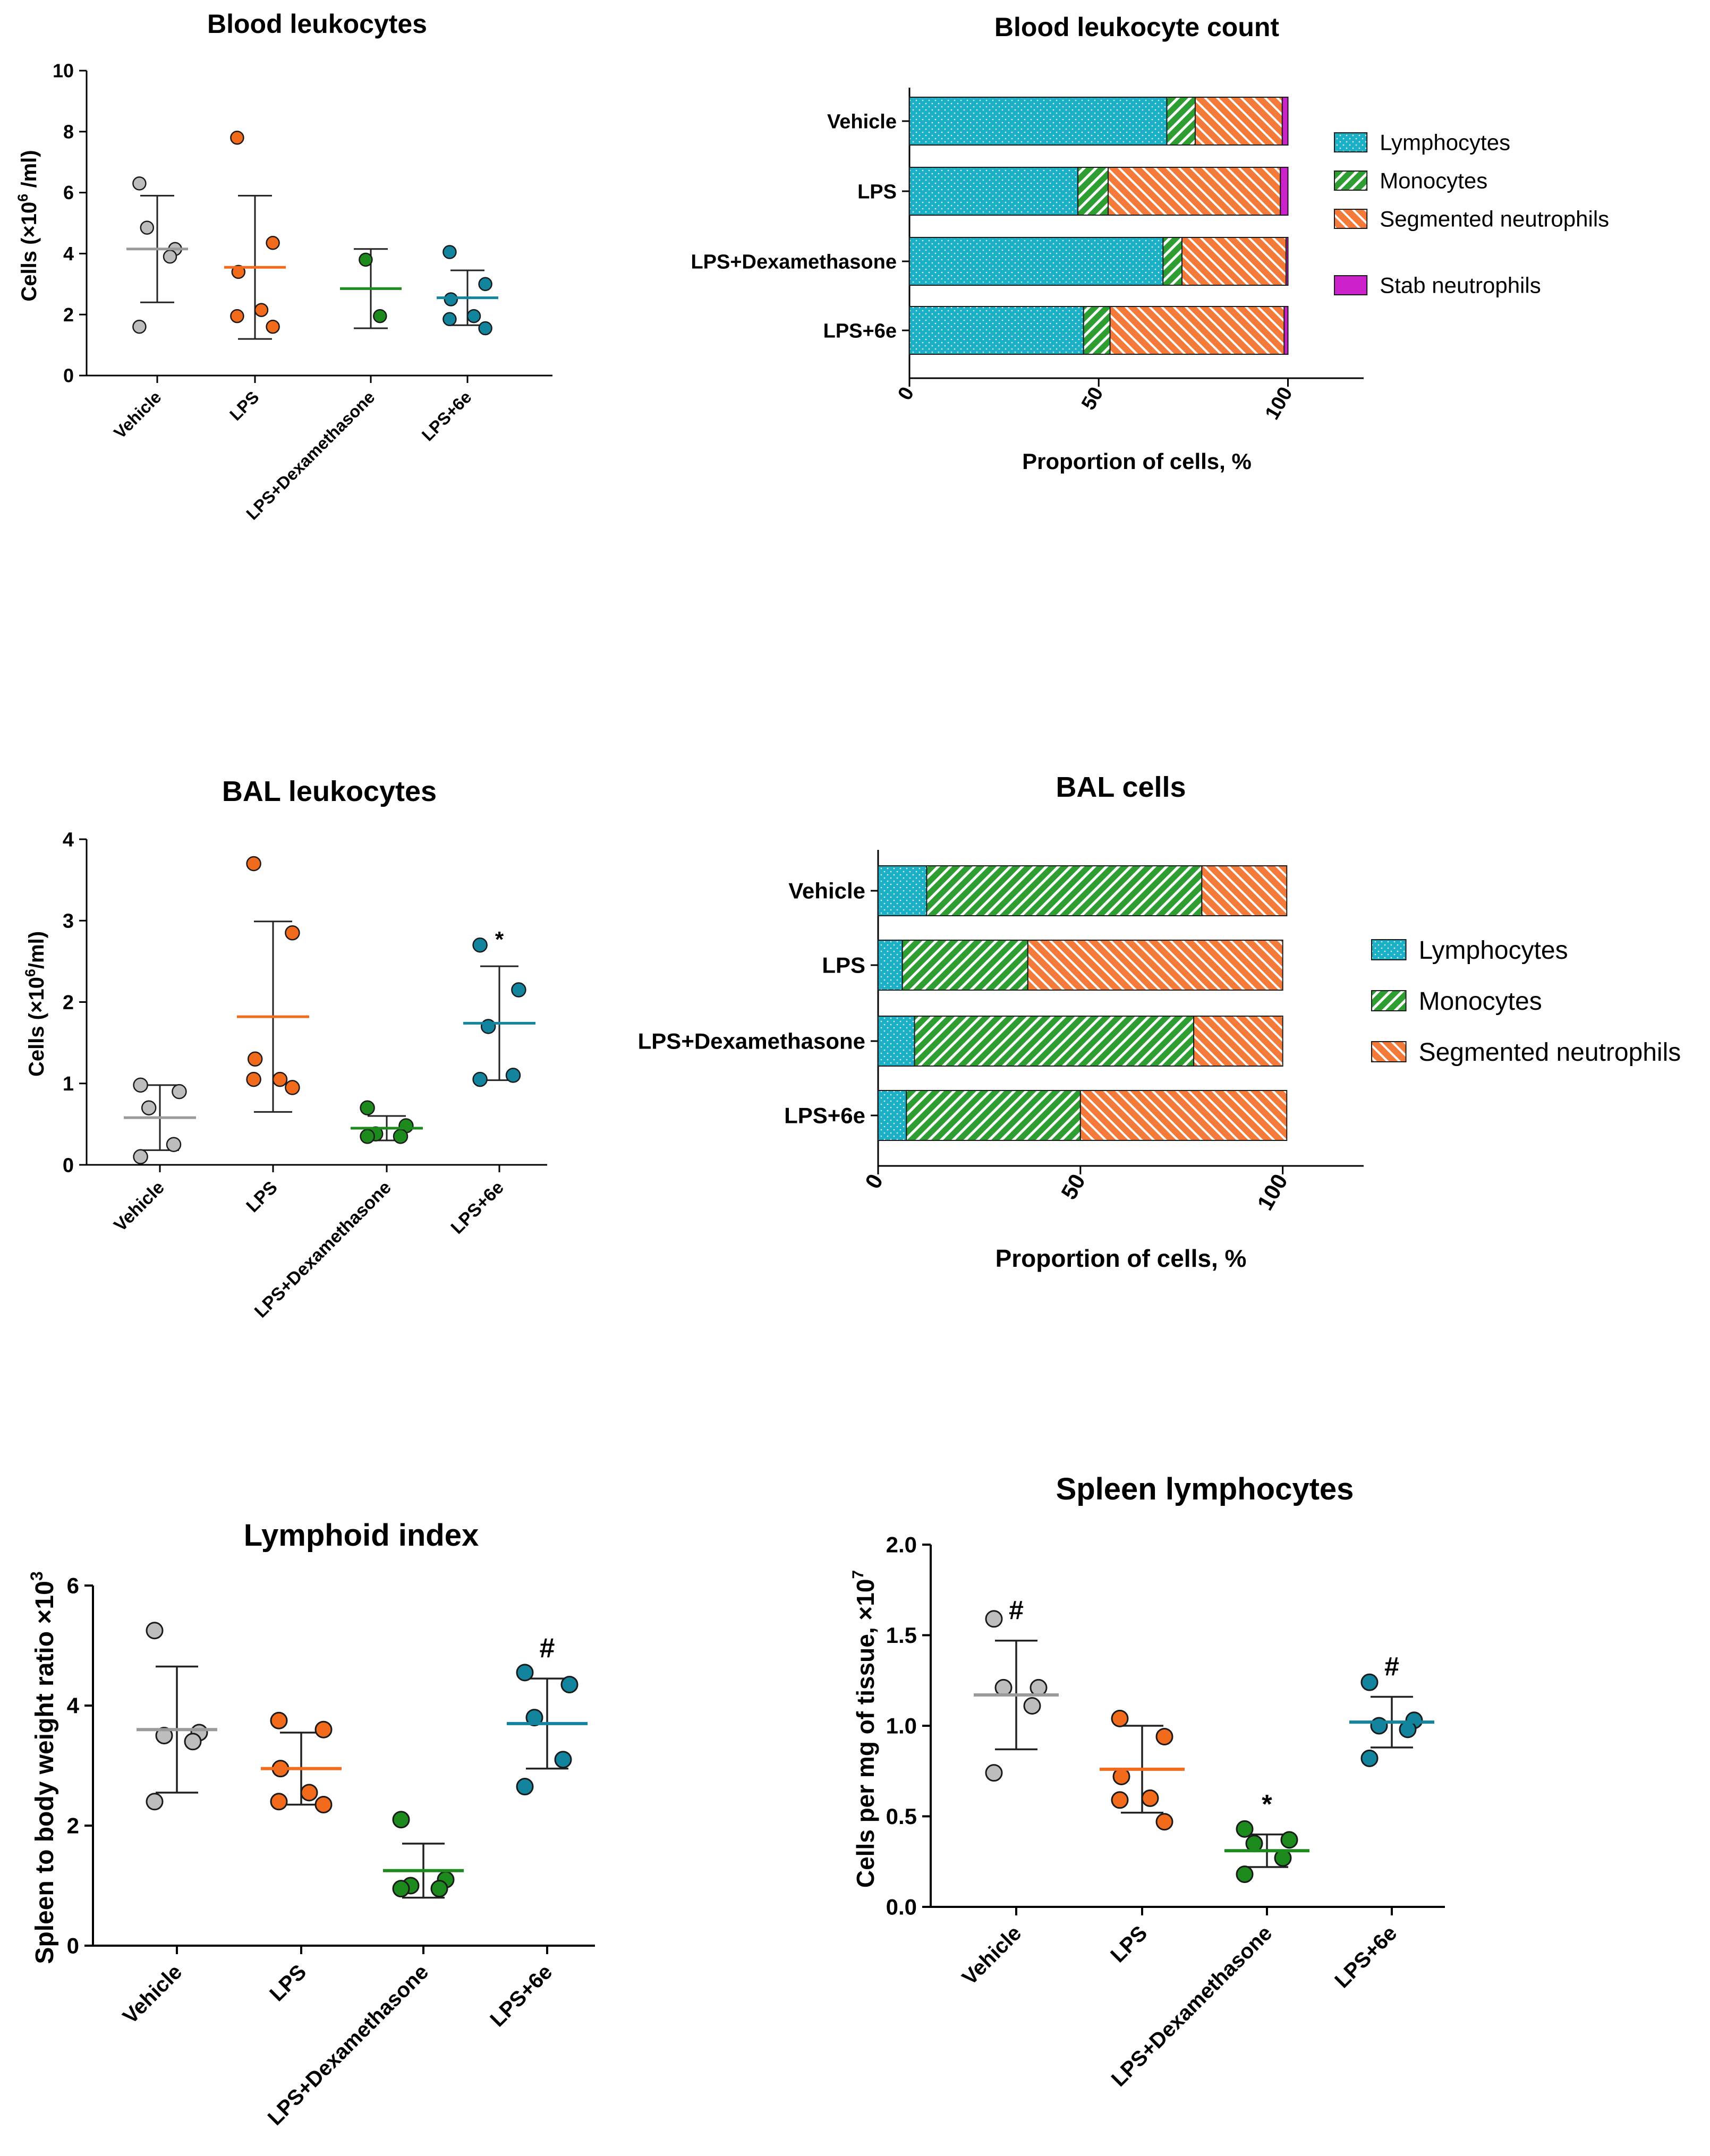 Image resolution: width=1710 pixels, height=2156 pixels. What do you see at coordinates (1351, 142) in the screenshot?
I see `legend-swatch-lymphocytes` at bounding box center [1351, 142].